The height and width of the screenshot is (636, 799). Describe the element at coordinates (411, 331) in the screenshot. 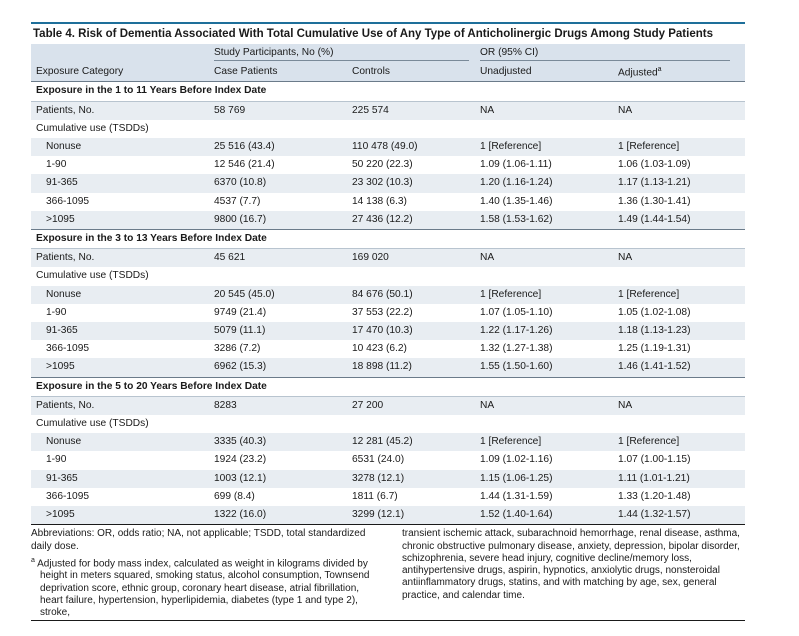

I see `table-cell: 17 470 (10.3)` at that location.